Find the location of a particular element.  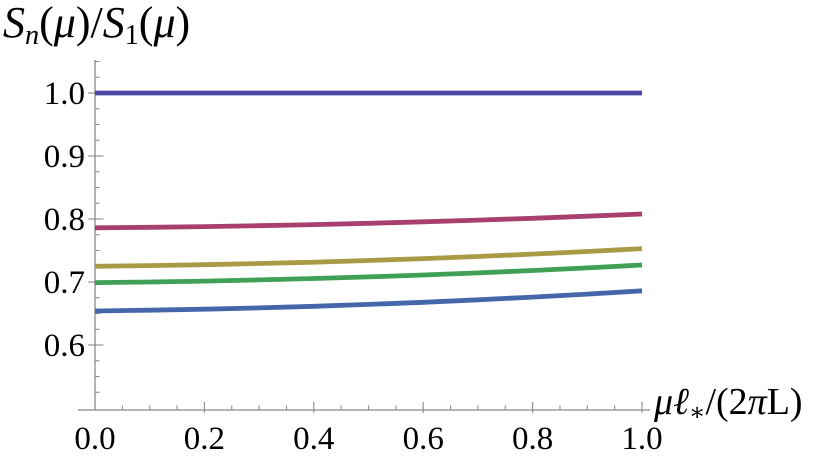

x-tick-label: 0.2 is located at coordinates (204, 439).